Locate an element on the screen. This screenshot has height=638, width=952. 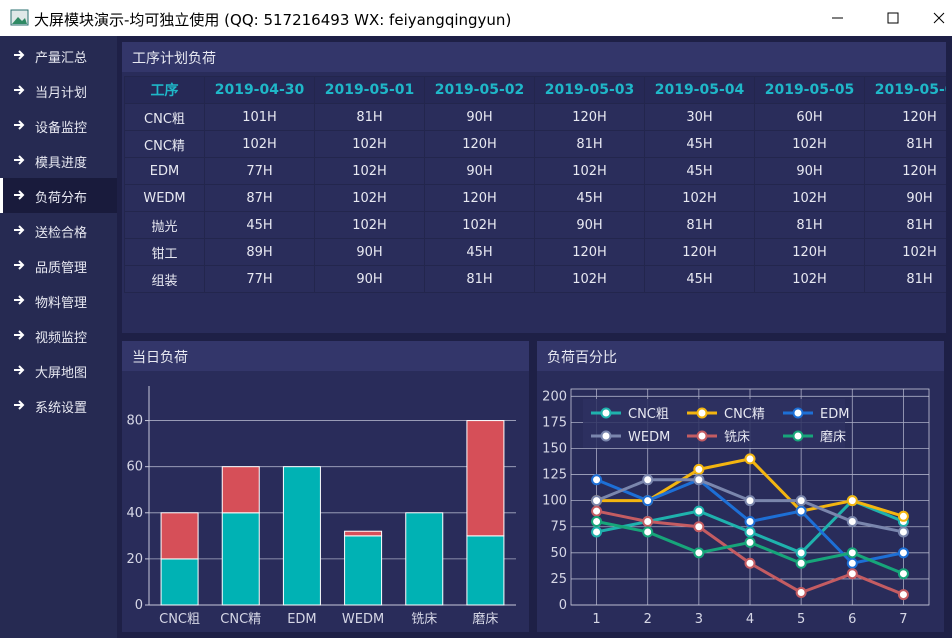
nav-item: 物料管理 is located at coordinates (58, 300).